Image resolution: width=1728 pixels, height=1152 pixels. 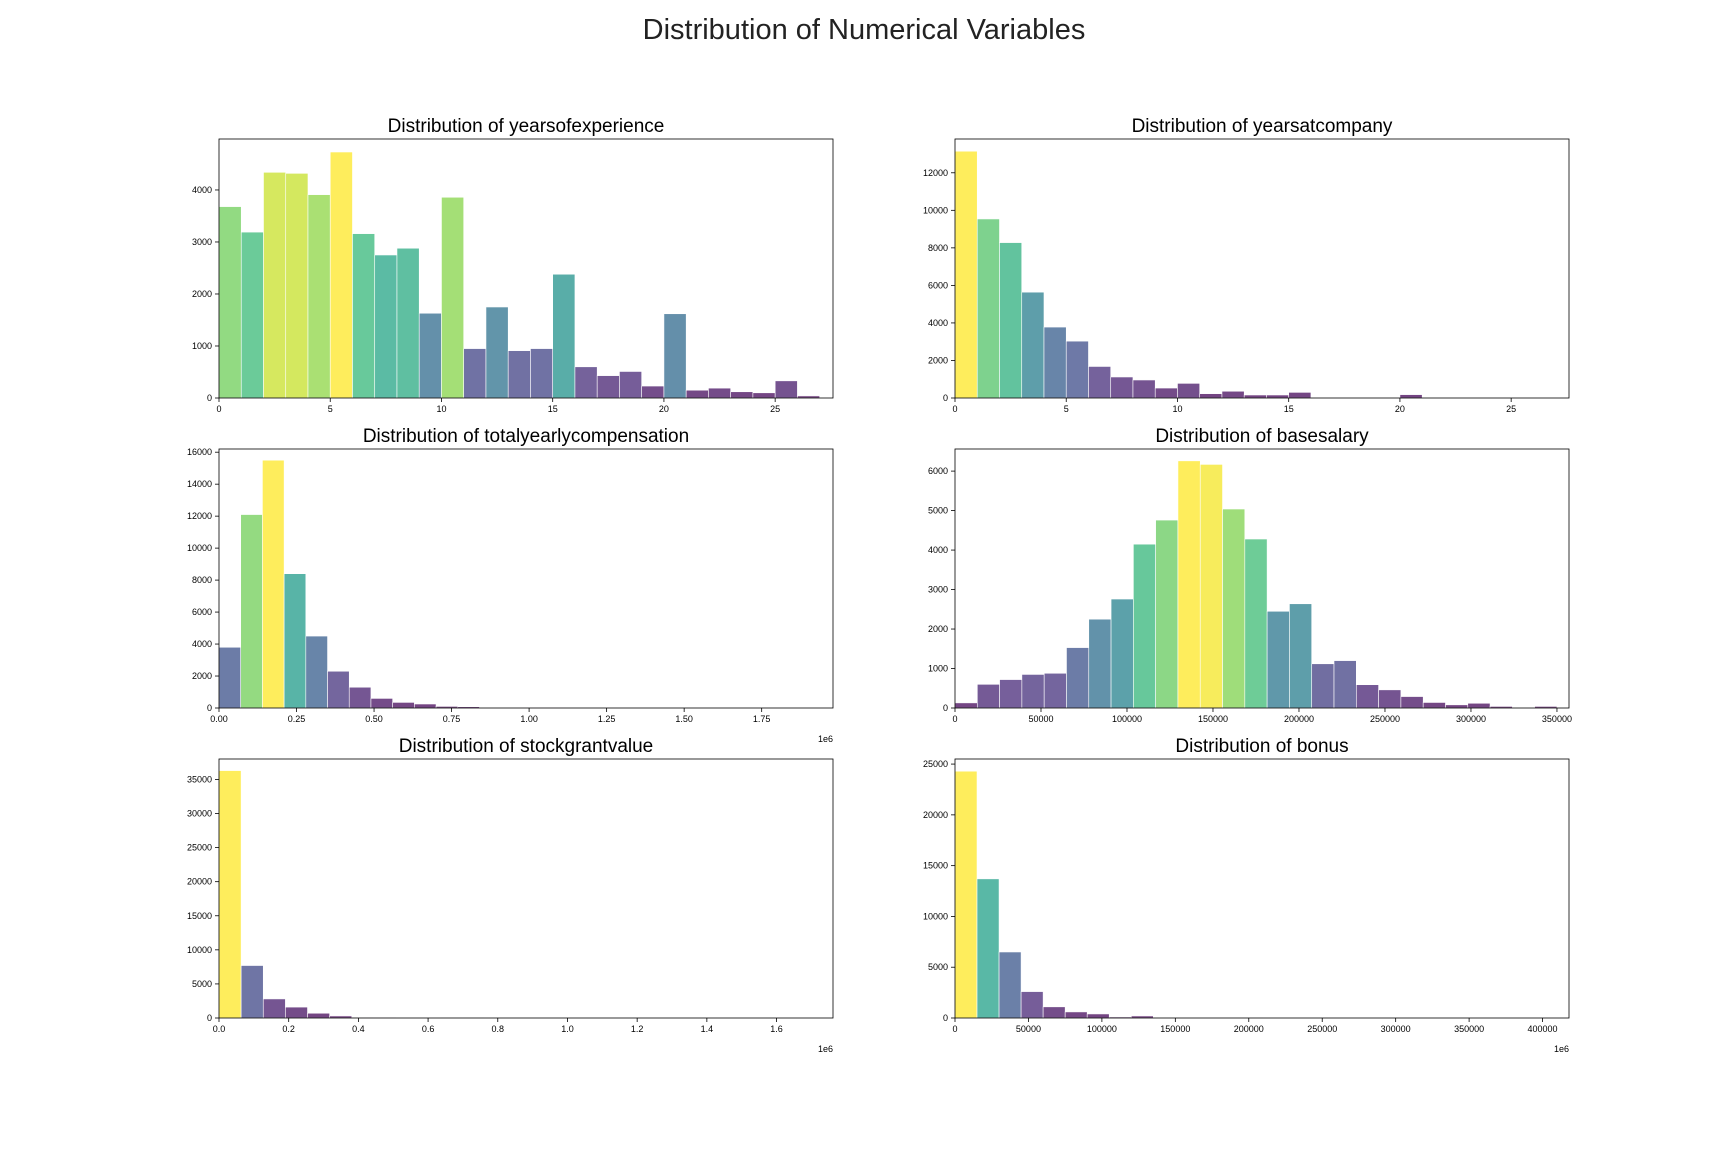 What do you see at coordinates (199, 848) in the screenshot?
I see `y-tick-label: 25000` at bounding box center [199, 848].